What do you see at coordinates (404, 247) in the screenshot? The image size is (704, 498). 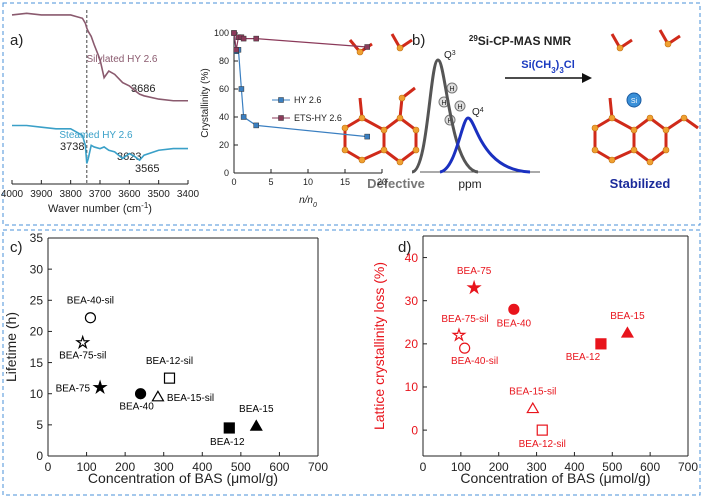 I see `panel-label: d)` at bounding box center [404, 247].